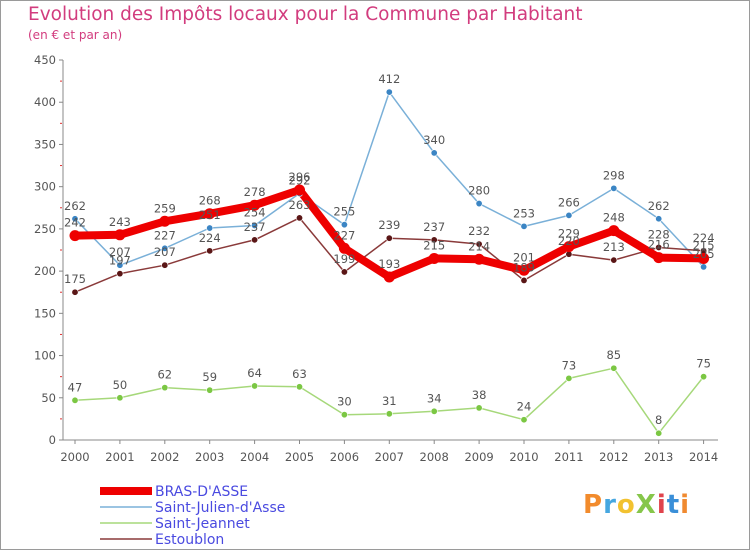 The image size is (750, 550). Describe the element at coordinates (74, 457) in the screenshot. I see `x-tick-label: 2000` at that location.